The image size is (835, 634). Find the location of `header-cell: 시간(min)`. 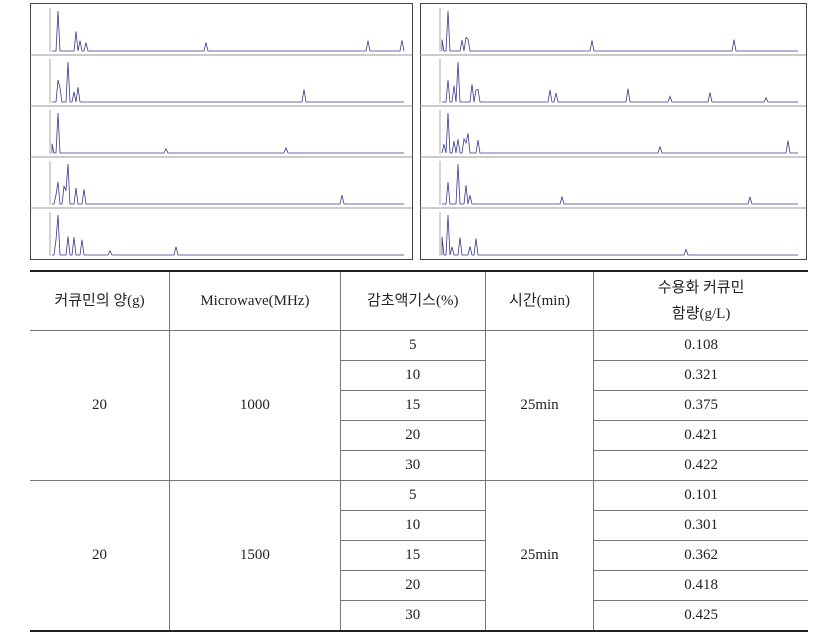

header-cell: 시간(min) is located at coordinates (539, 300).